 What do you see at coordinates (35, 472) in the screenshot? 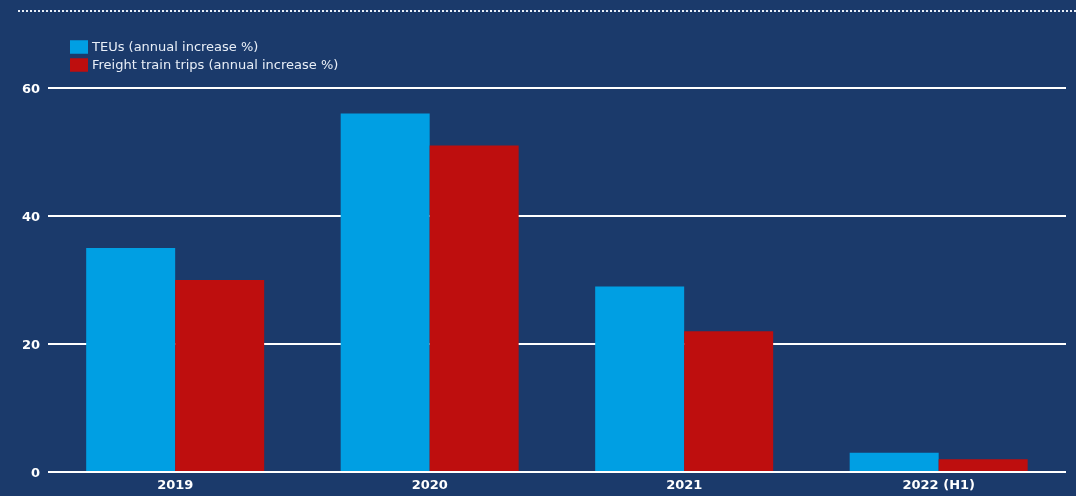
I see `y-tick-label: 0` at bounding box center [35, 472].